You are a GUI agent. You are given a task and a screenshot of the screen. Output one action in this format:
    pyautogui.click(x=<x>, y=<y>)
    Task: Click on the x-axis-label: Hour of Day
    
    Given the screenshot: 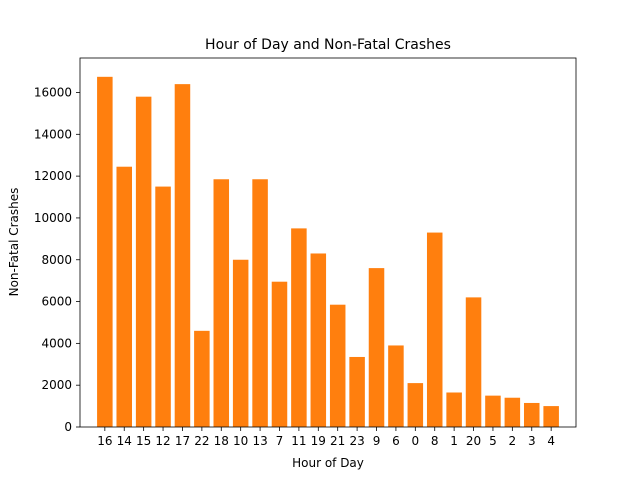 What is the action you would take?
    pyautogui.click(x=328, y=463)
    